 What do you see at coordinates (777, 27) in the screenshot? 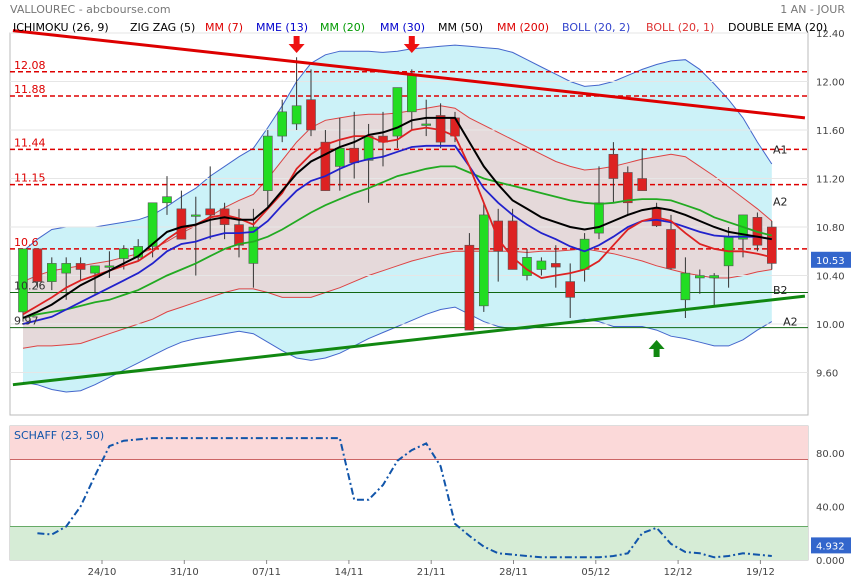
I see `legend-item: DOUBLE EMA (20)` at bounding box center [777, 27].